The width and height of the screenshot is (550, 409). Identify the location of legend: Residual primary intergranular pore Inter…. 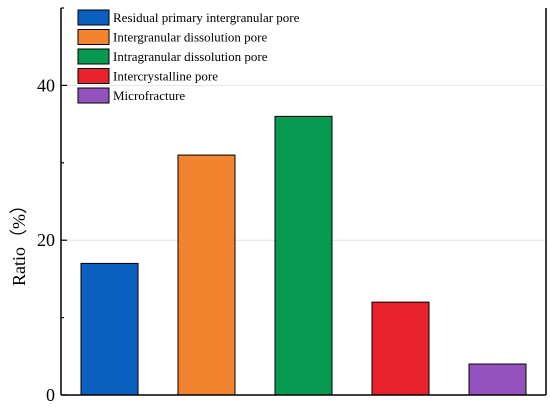
(188, 56).